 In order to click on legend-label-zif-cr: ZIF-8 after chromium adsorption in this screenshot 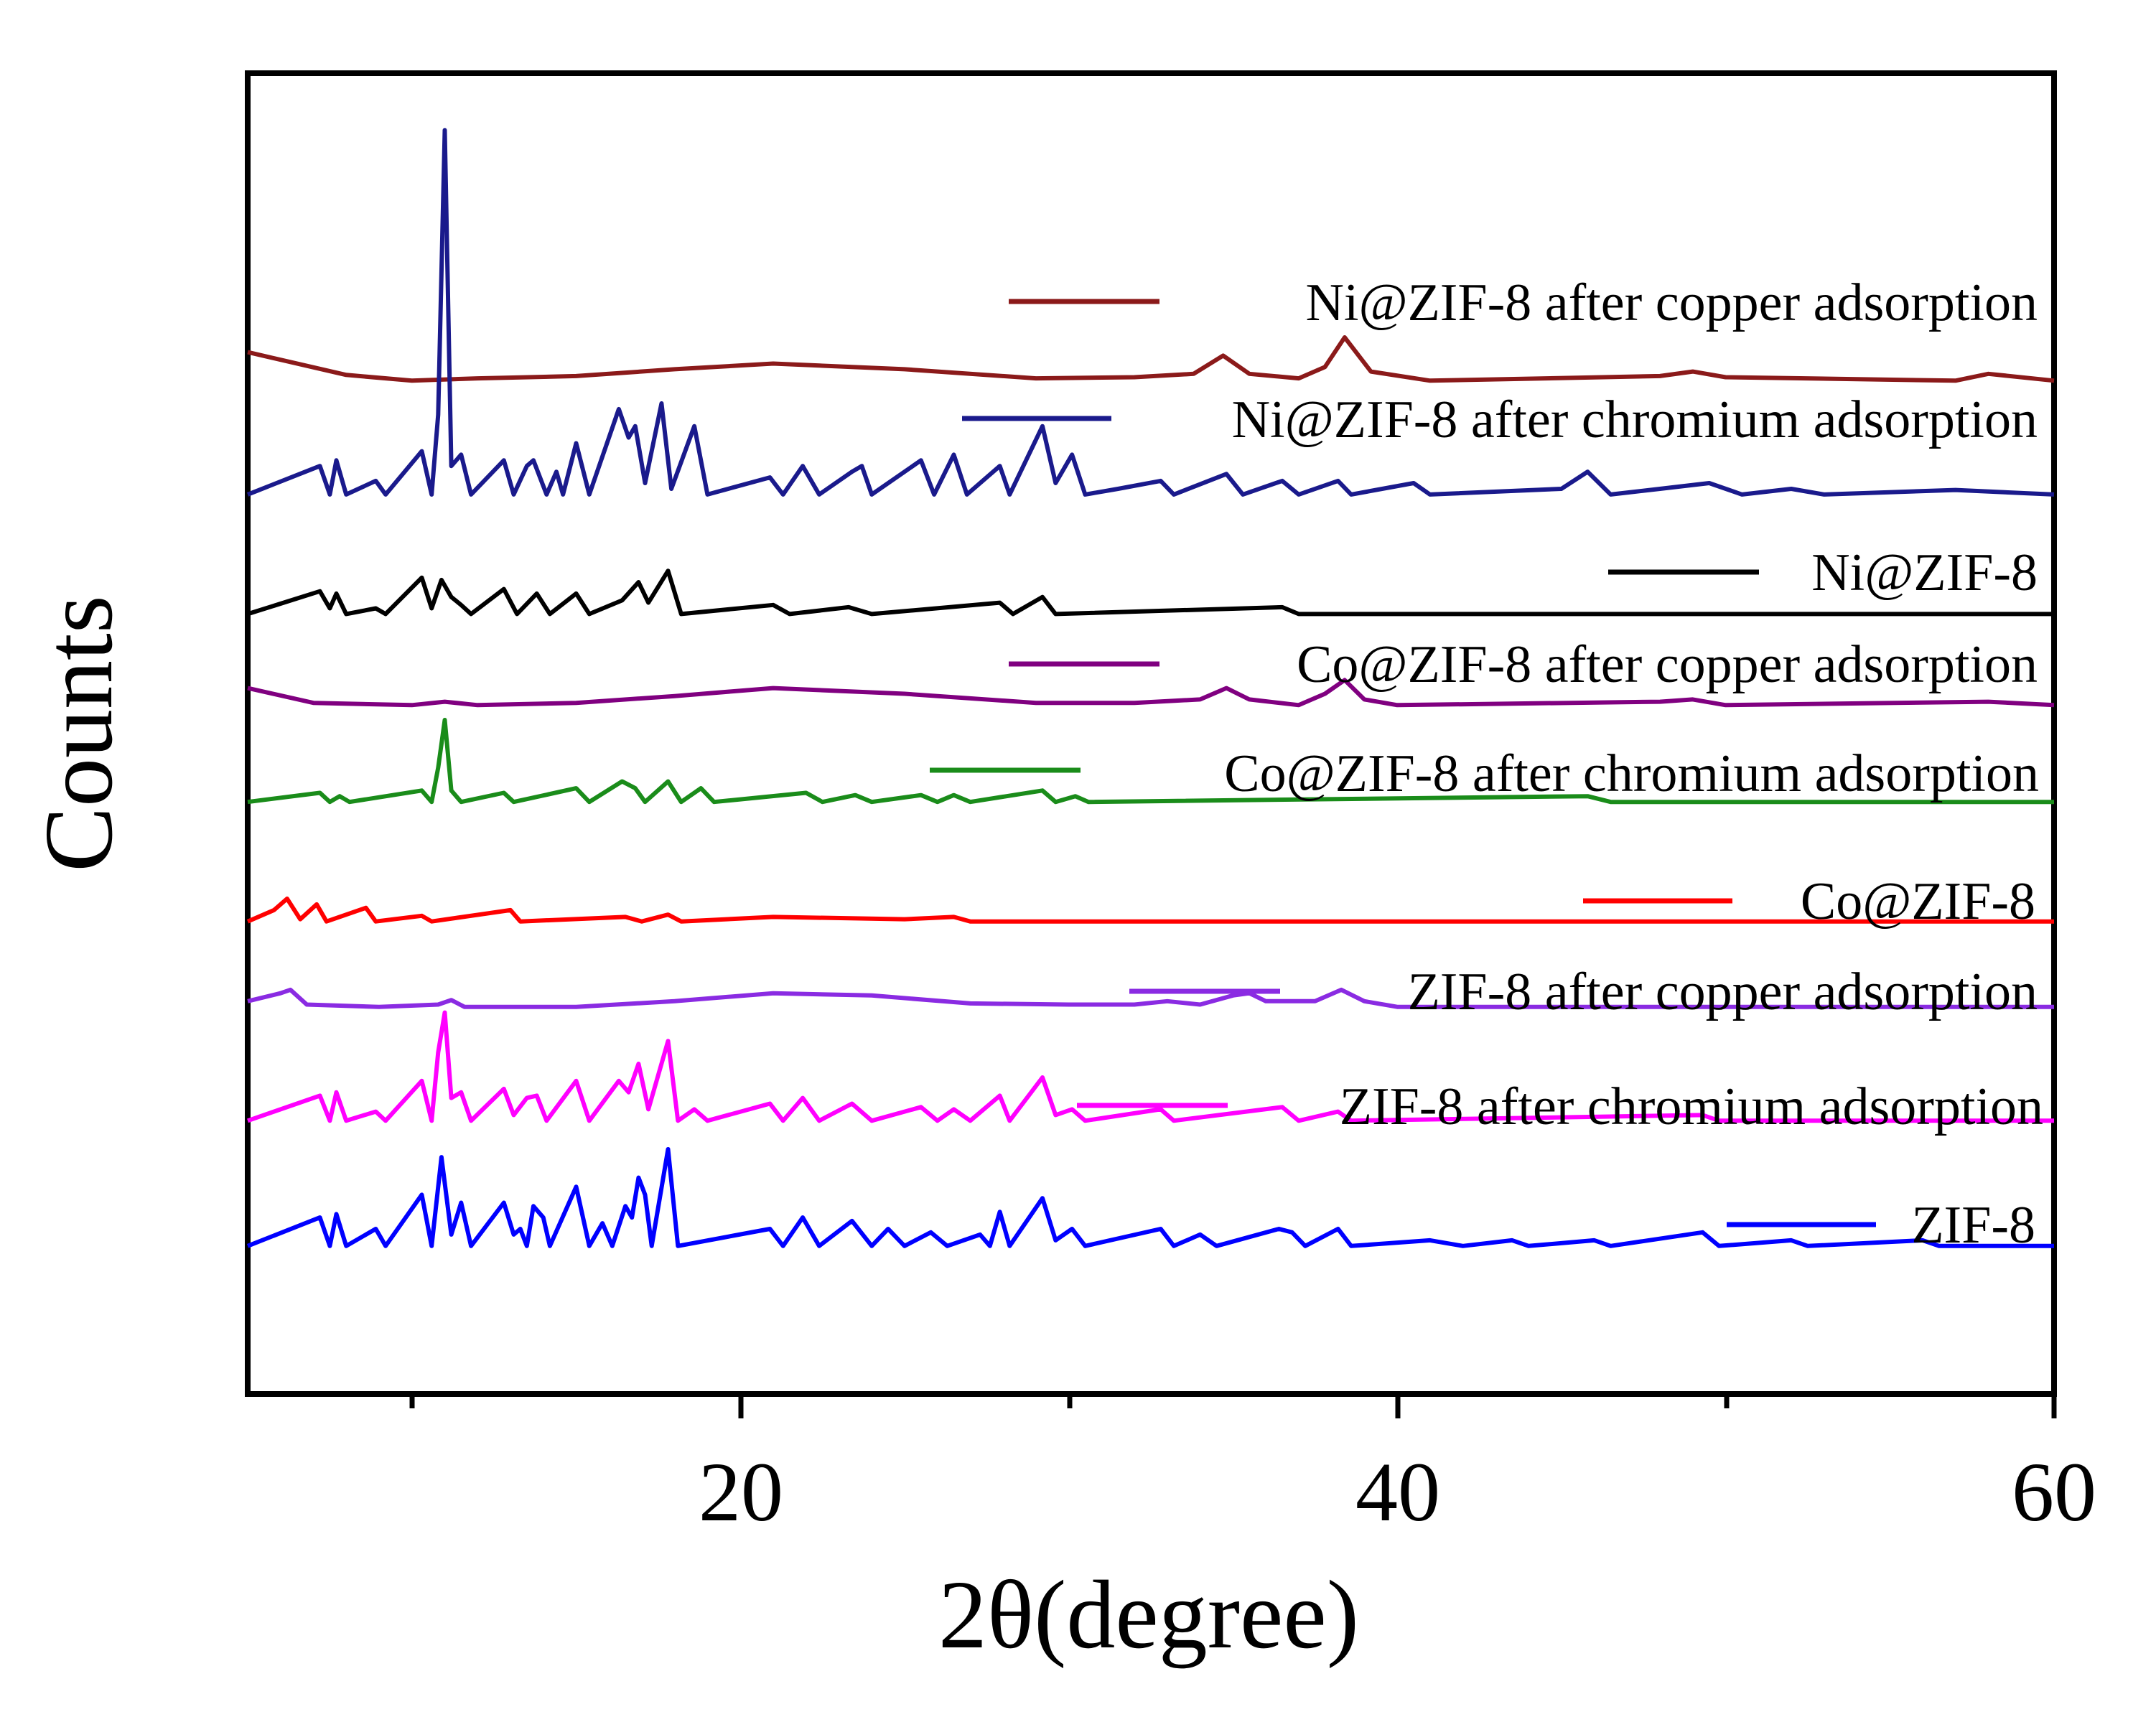, I will do `click(1691, 1106)`.